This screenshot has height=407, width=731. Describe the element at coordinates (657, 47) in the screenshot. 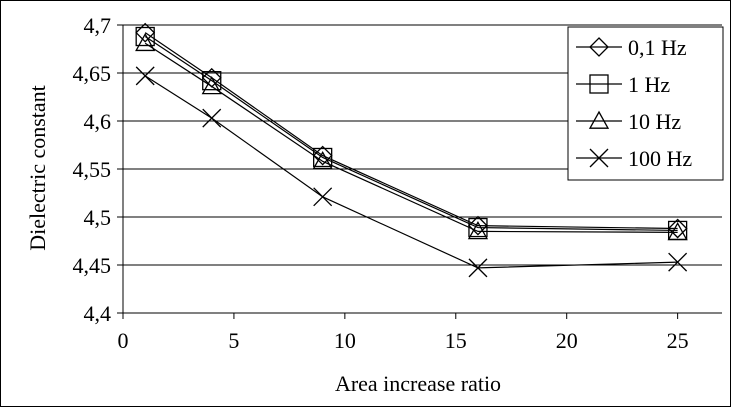

I see `legend-label: 0,1 Hz` at that location.